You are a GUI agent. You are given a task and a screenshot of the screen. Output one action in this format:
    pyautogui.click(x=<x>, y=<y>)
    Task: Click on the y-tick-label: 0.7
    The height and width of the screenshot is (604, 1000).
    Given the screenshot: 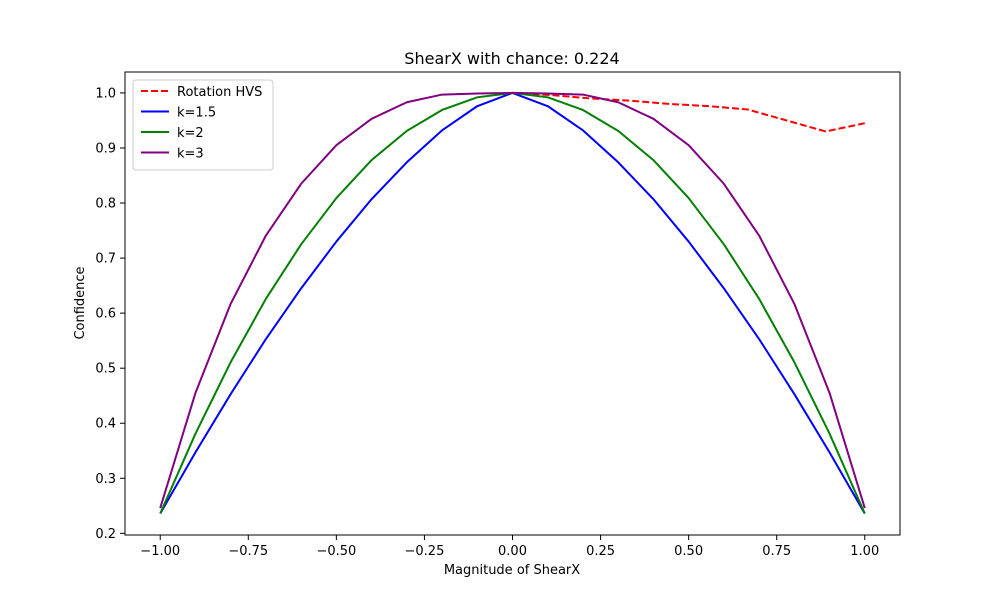 What is the action you would take?
    pyautogui.click(x=105, y=259)
    